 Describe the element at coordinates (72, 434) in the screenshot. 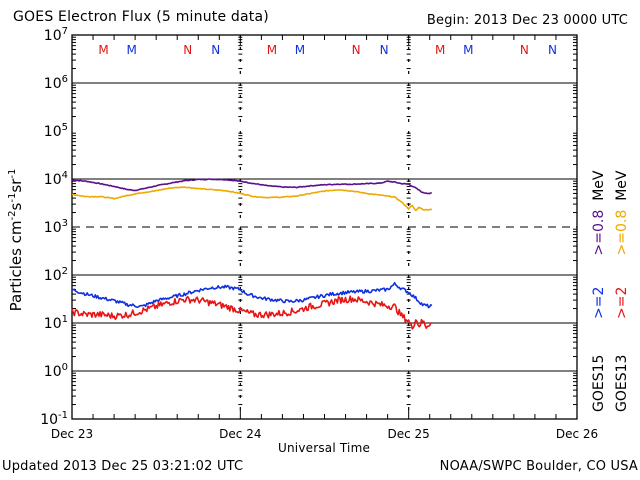

I see `x-tick-label: Dec 23` at that location.